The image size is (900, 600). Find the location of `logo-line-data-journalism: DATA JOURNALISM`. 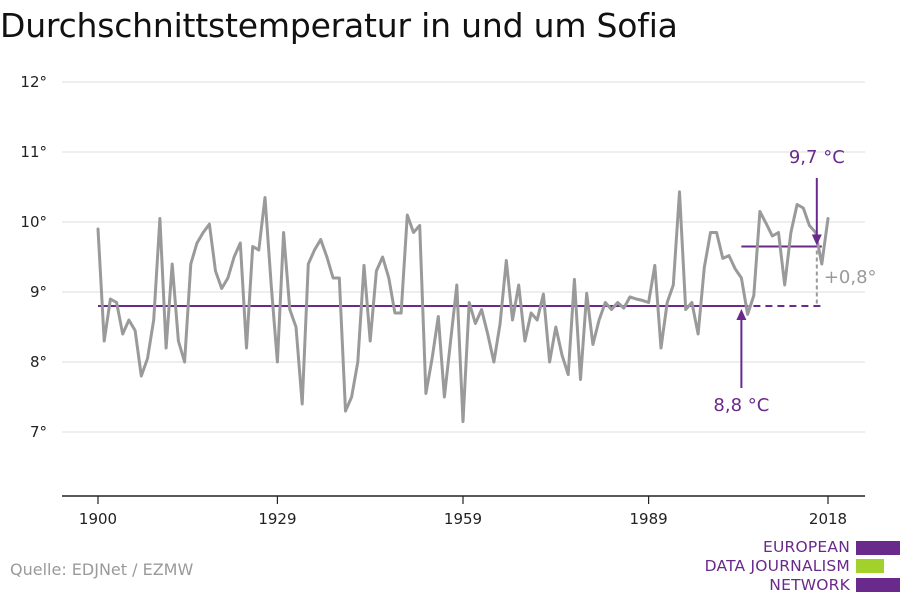

logo-line-data-journalism: DATA JOURNALISM is located at coordinates (777, 566).